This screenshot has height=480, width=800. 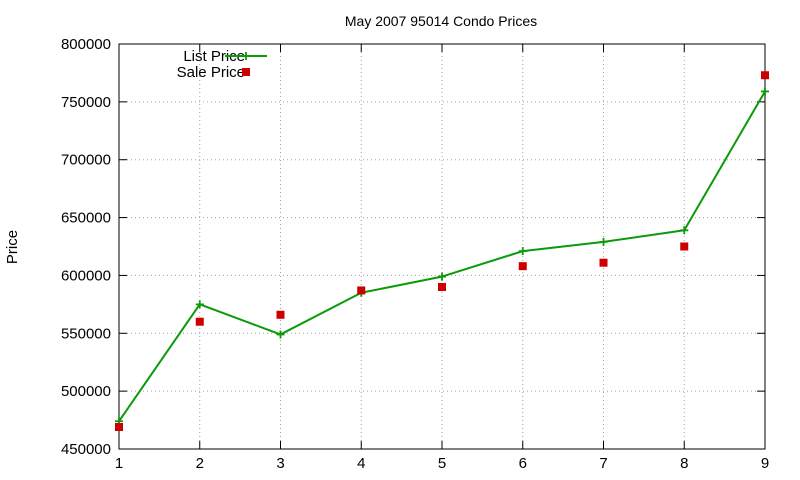 What do you see at coordinates (442, 463) in the screenshot?
I see `x-tick-label: 5` at bounding box center [442, 463].